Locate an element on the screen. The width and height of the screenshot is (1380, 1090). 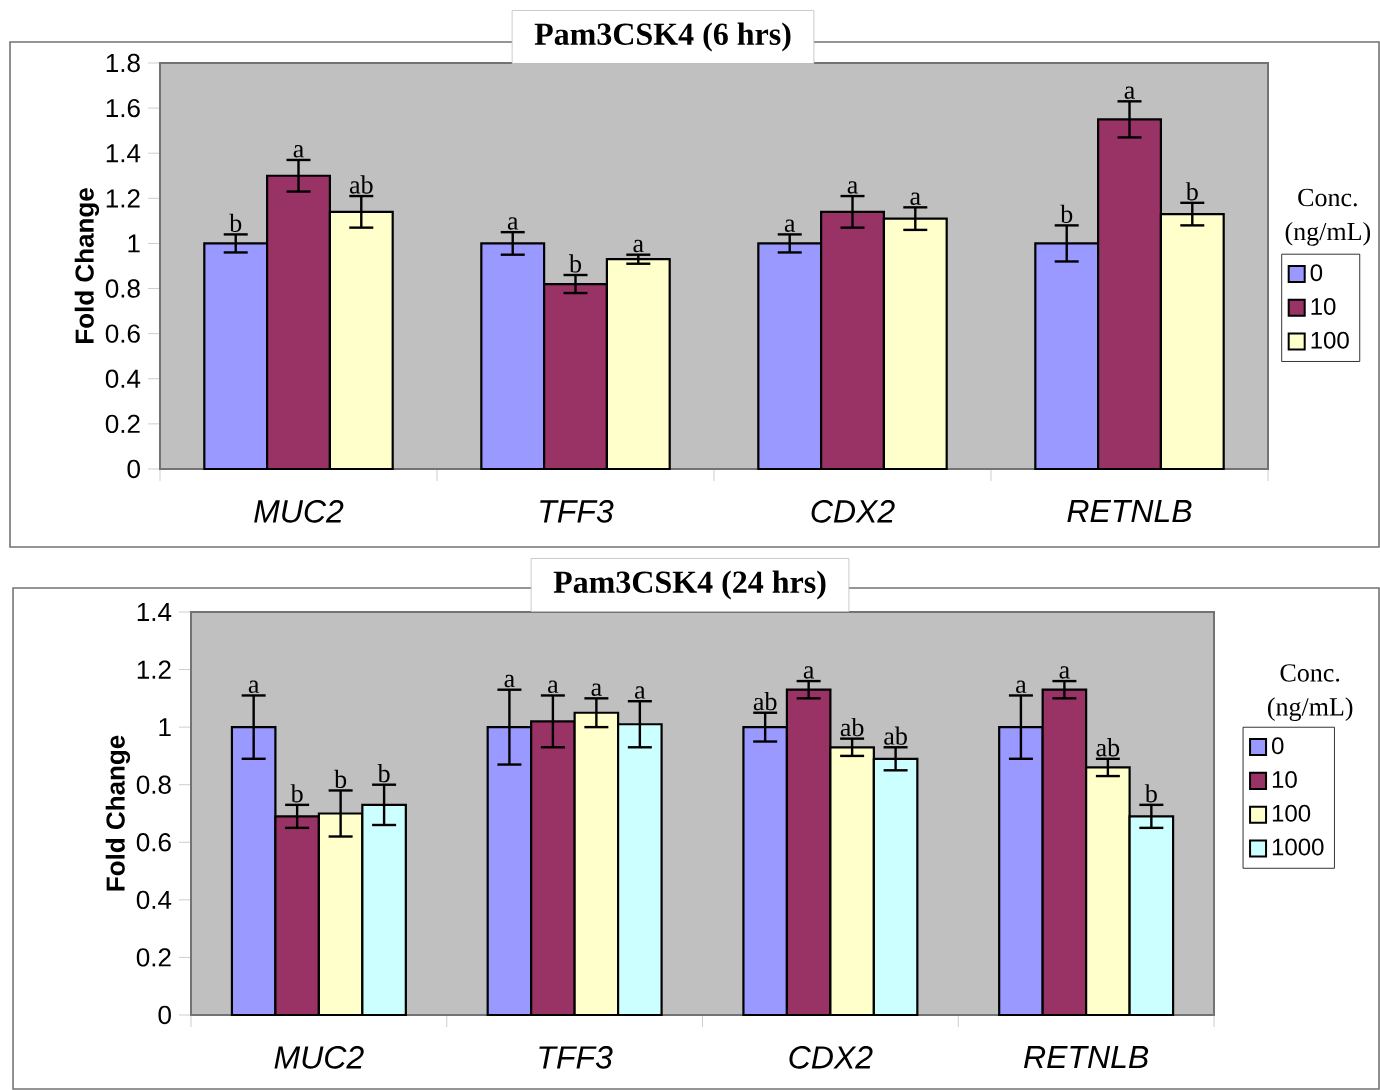
y-tick-label: 1.6 is located at coordinates (123, 108).